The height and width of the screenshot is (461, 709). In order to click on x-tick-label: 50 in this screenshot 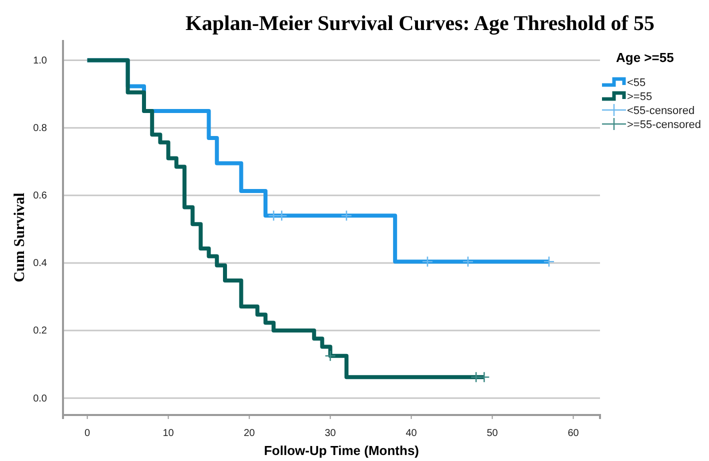, I will do `click(492, 433)`.